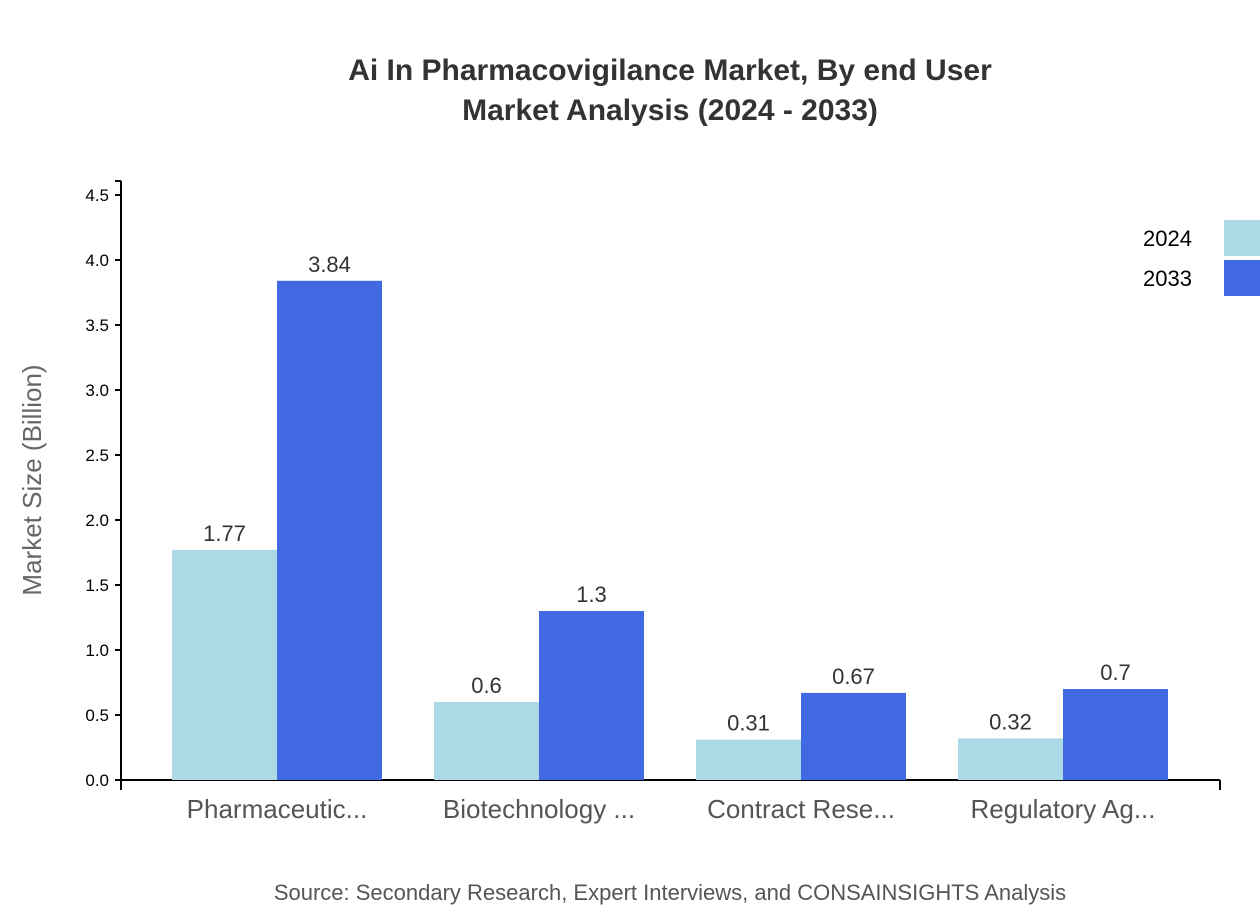 The width and height of the screenshot is (1260, 920). I want to click on y-tick-label: 0.5, so click(97, 715).